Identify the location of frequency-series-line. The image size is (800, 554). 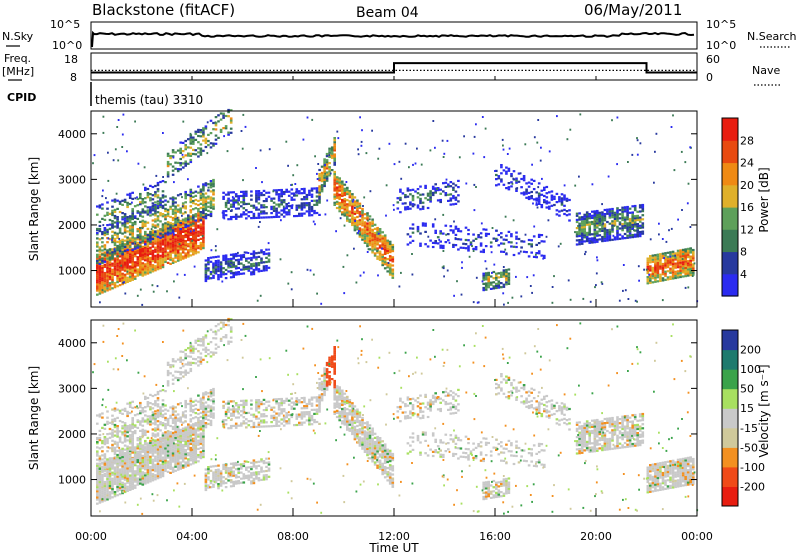
(394, 68).